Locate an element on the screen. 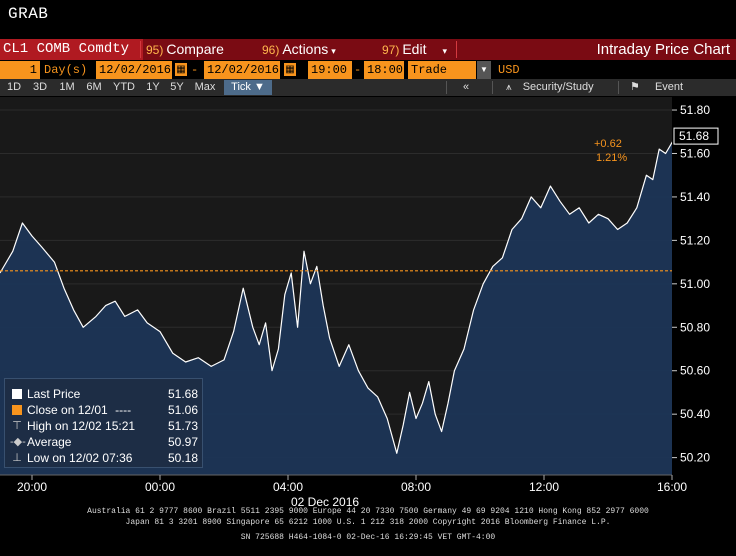 This screenshot has height=556, width=736. x-tick-label: 00:00 is located at coordinates (160, 487).